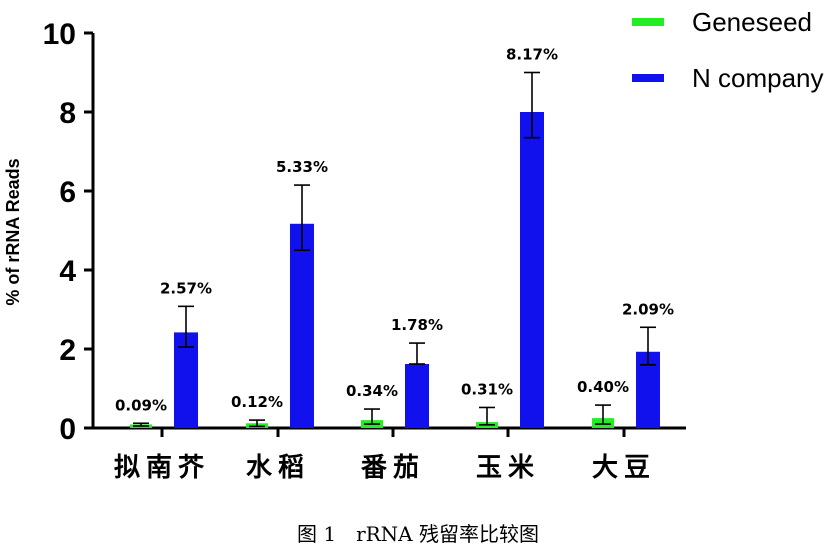 Image resolution: width=836 pixels, height=550 pixels. Describe the element at coordinates (532, 55) in the screenshot. I see `data-label: 8.17%` at that location.